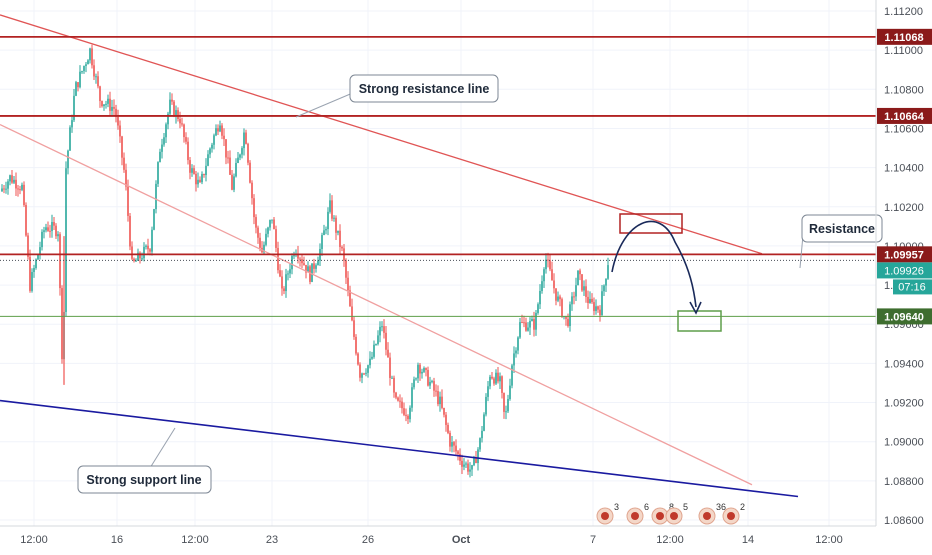 The width and height of the screenshot is (932, 555). Describe the element at coordinates (904, 208) in the screenshot. I see `price-tick-label: 1.10200` at that location.